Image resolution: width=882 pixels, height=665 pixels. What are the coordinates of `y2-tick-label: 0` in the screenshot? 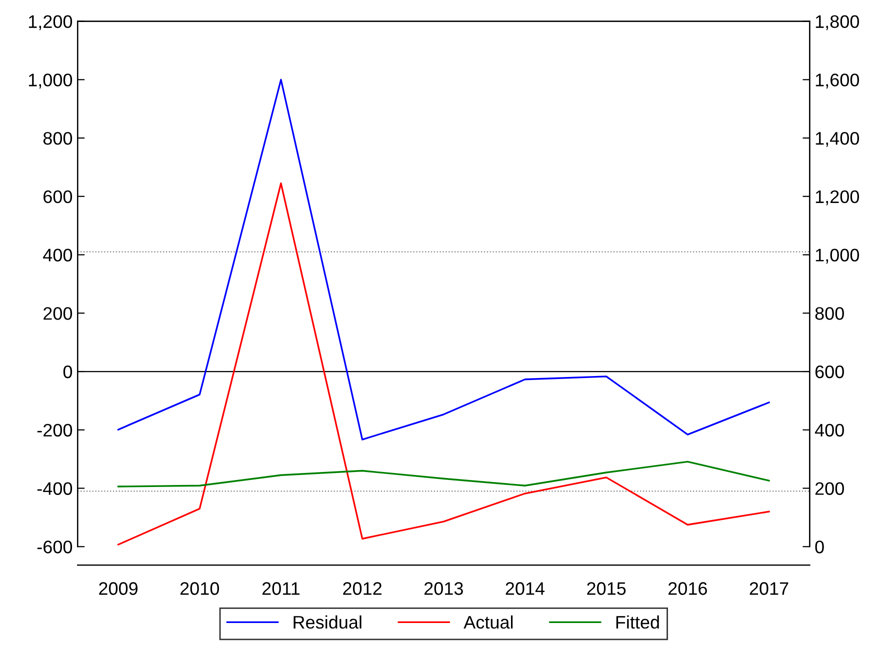 It's located at (819, 547).